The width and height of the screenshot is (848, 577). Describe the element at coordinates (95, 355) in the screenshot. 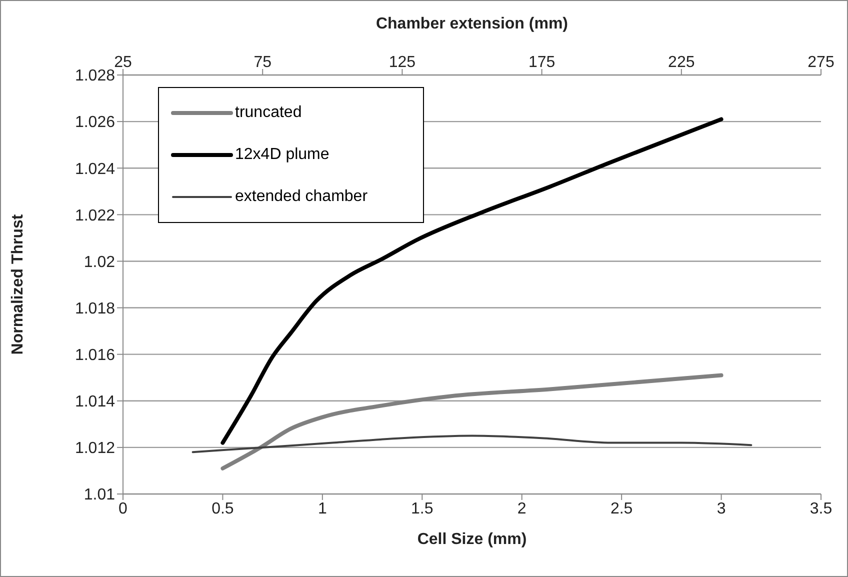

I see `y-tick-label: 1.016` at that location.